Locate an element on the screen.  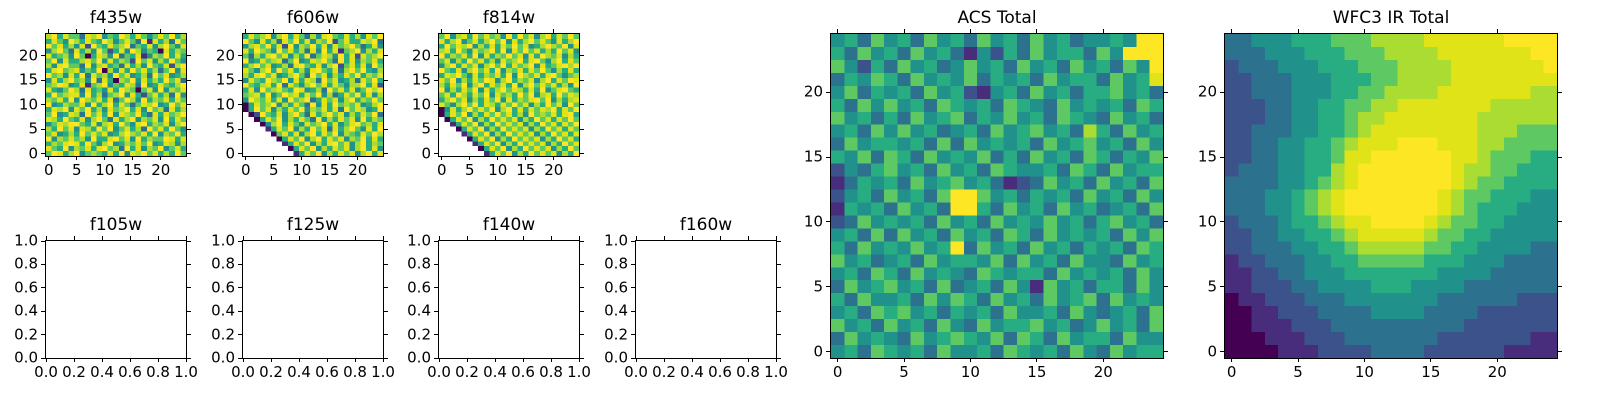
x-tick-label: 0.8 is located at coordinates (551, 372).